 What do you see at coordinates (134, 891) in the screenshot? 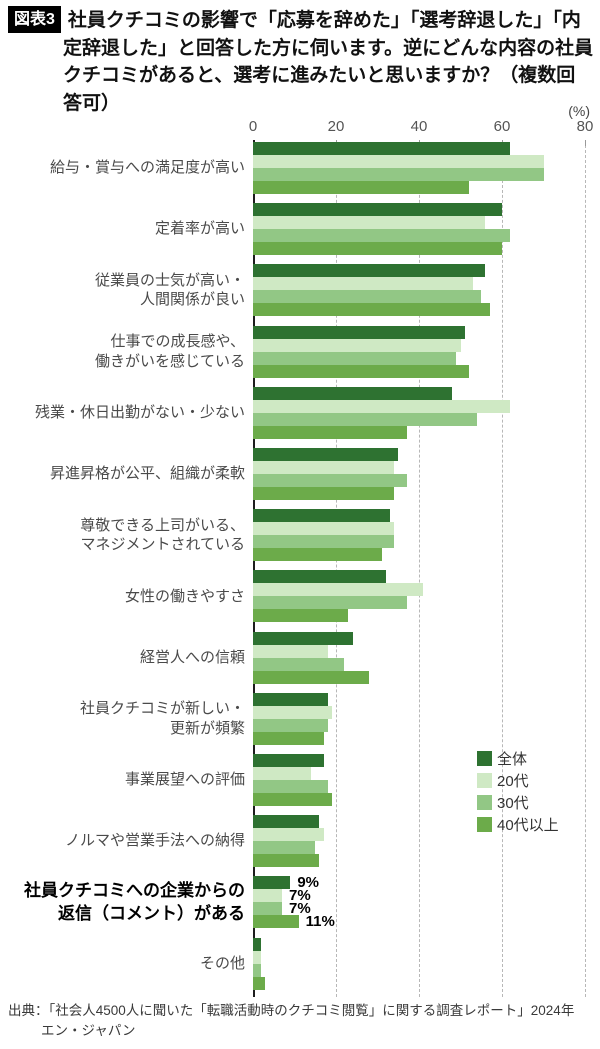
I see `category-label-line: 社員クチコミへの企業からの` at bounding box center [134, 891].